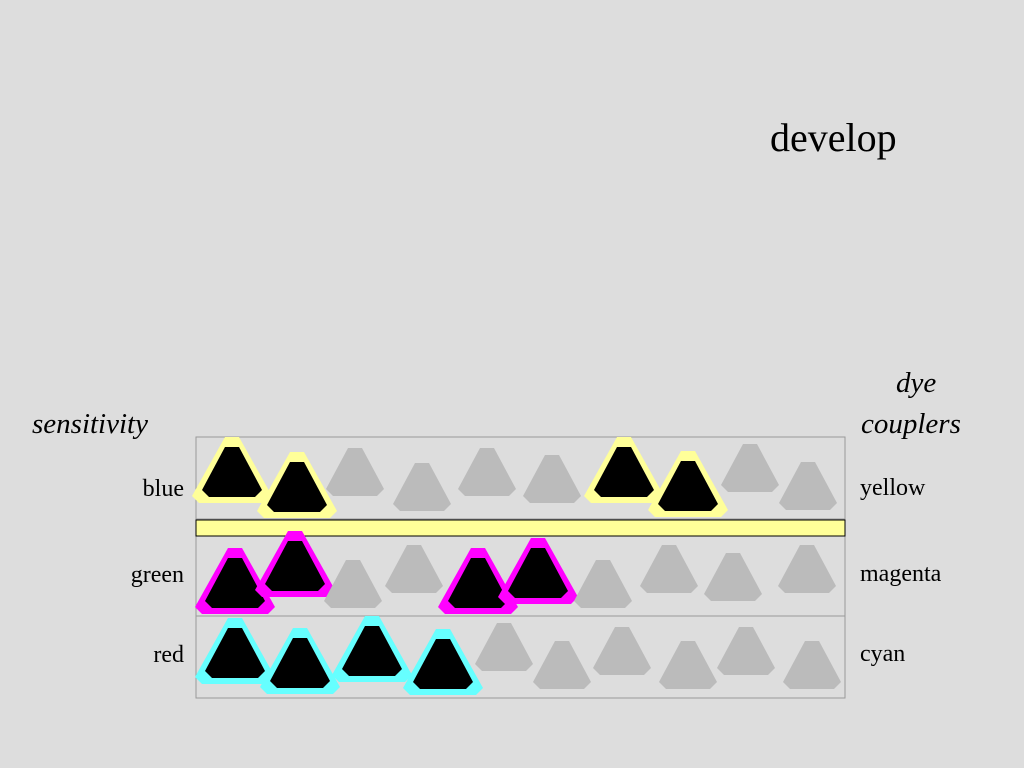 This screenshot has width=1024, height=768. Describe the element at coordinates (168, 655) in the screenshot. I see `sensitivity-label-red: red` at that location.